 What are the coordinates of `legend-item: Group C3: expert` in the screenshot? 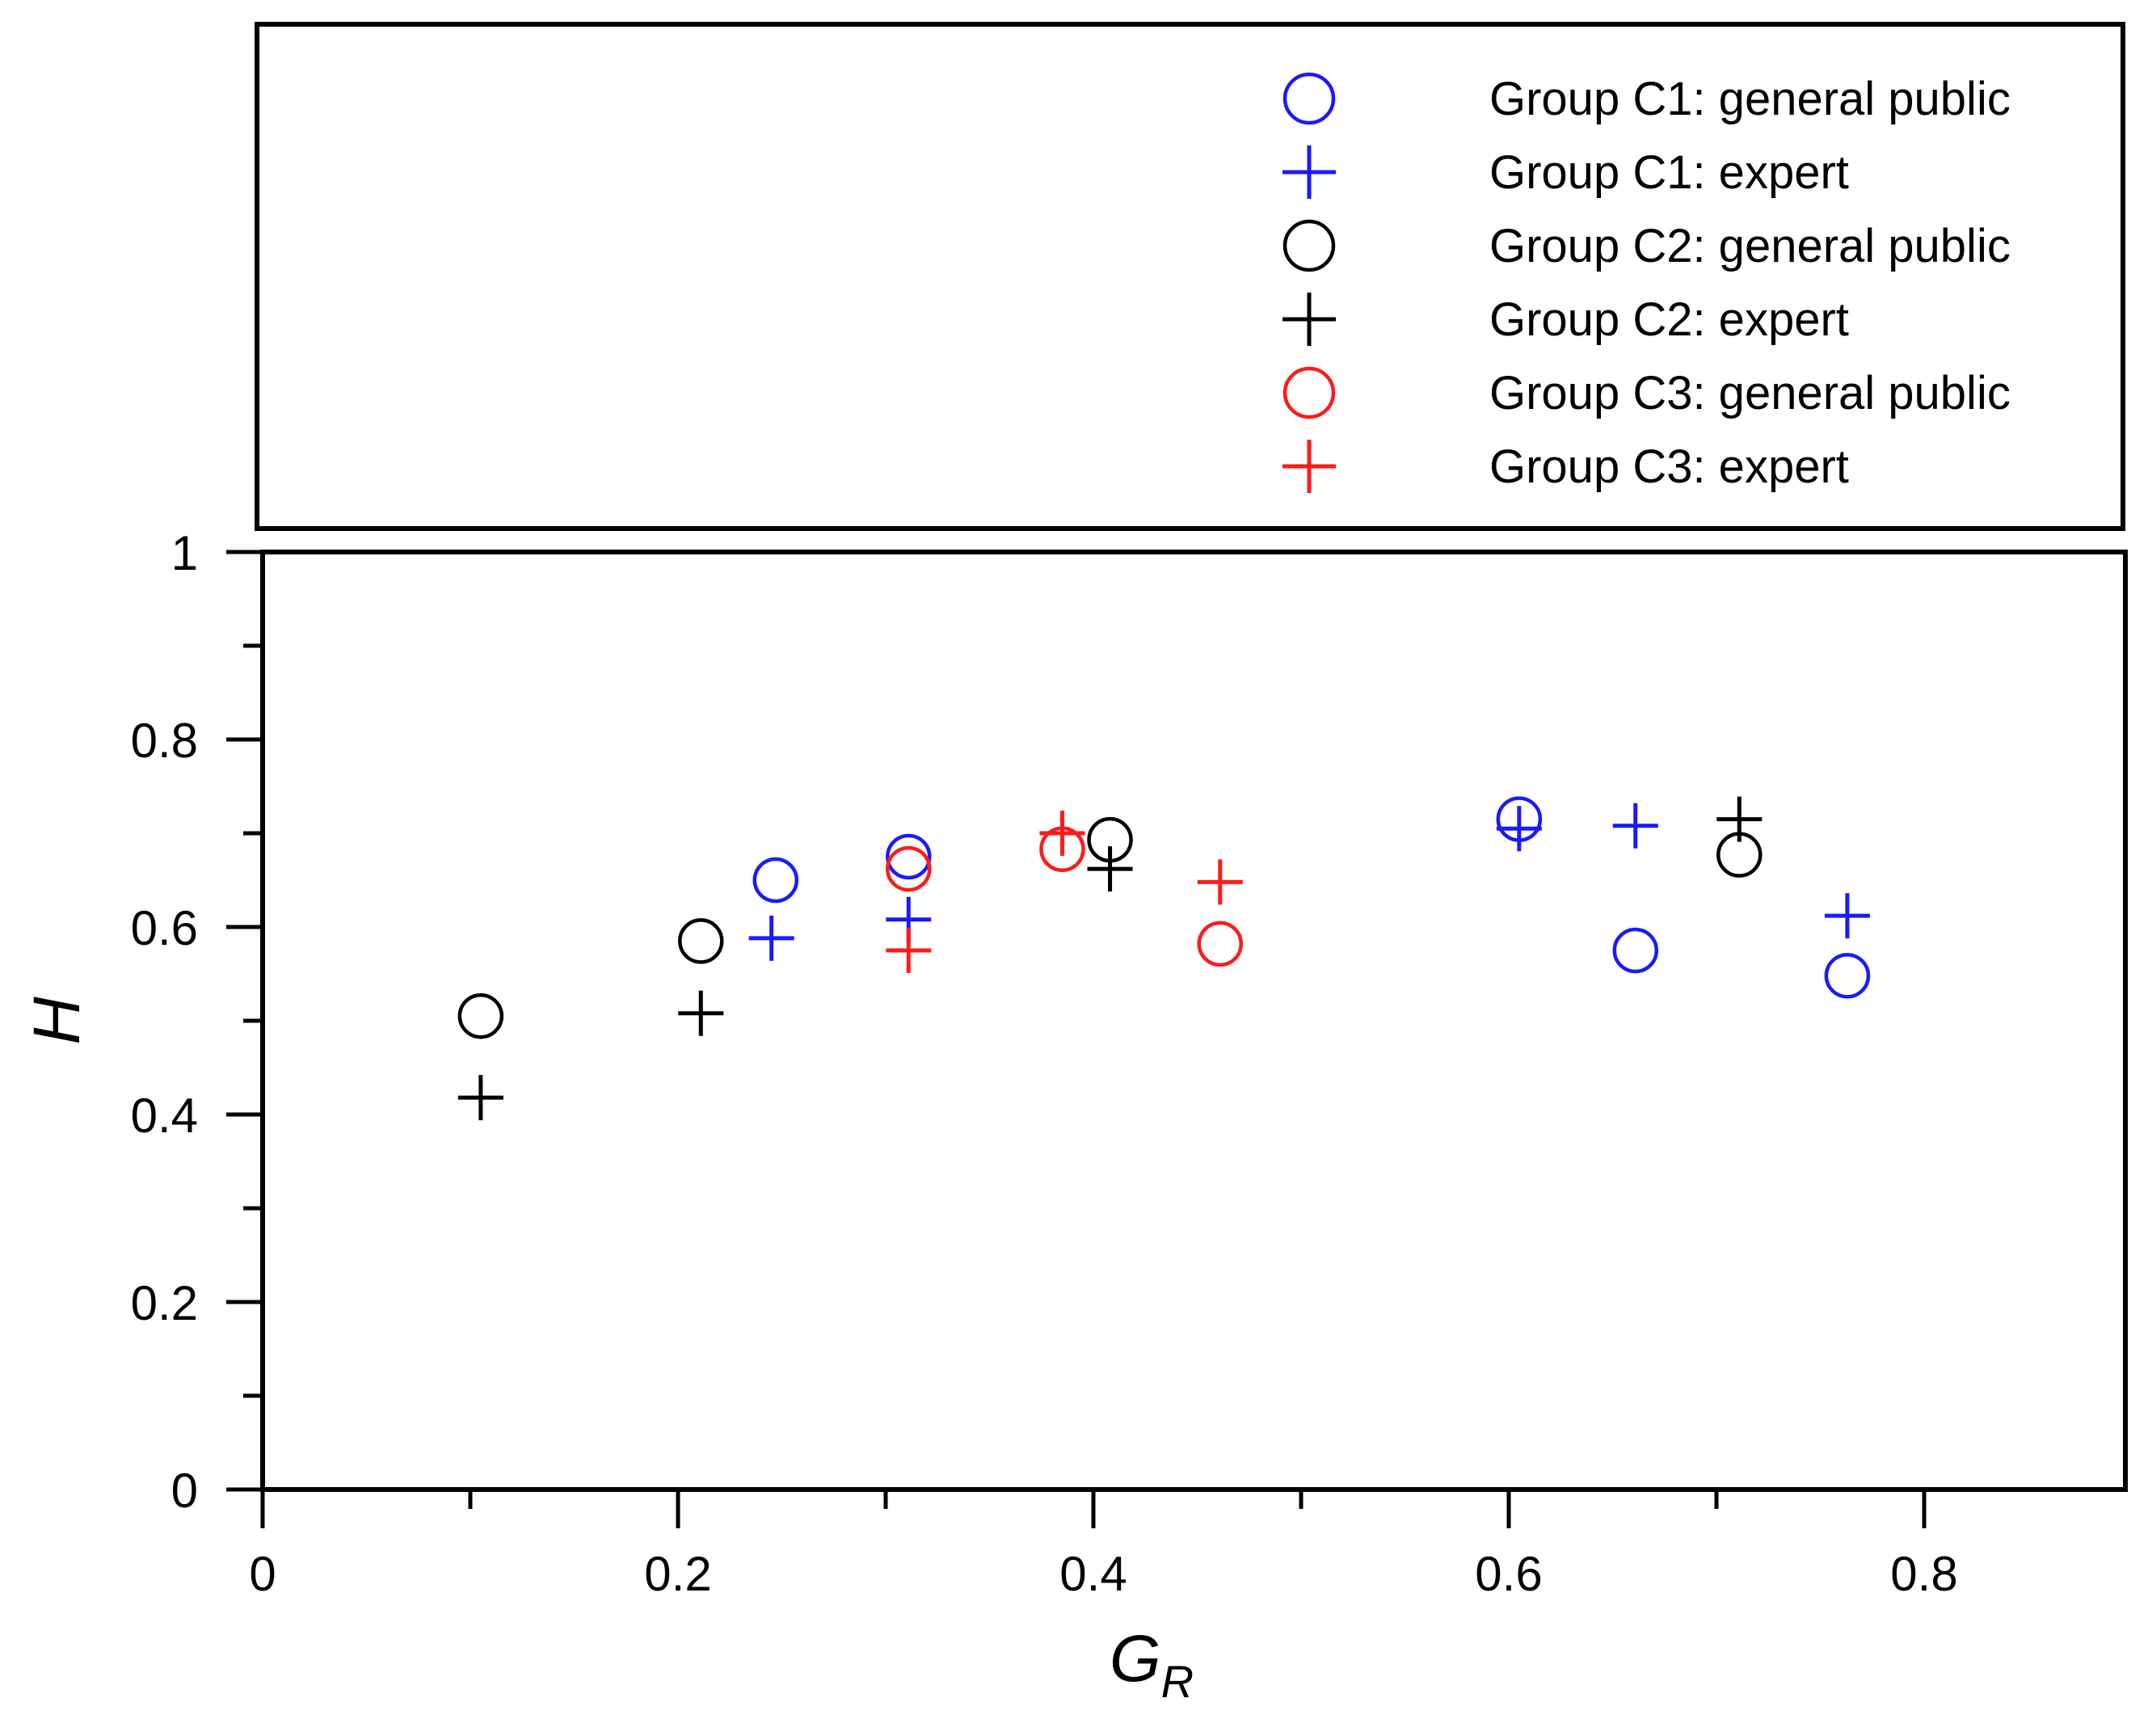 It's located at (1565, 466).